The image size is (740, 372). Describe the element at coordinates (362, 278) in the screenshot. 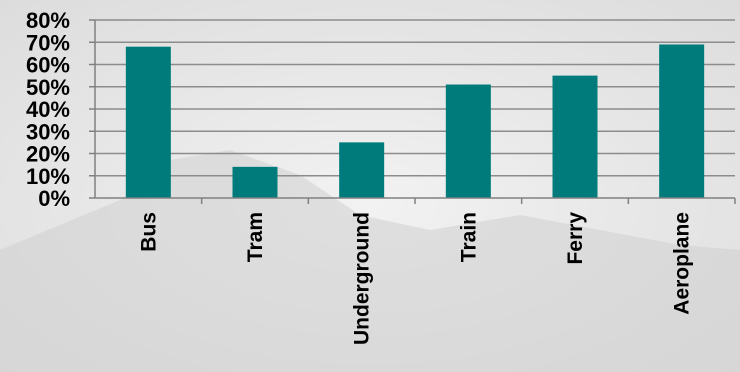

I see `x-tick-label: Underground` at that location.